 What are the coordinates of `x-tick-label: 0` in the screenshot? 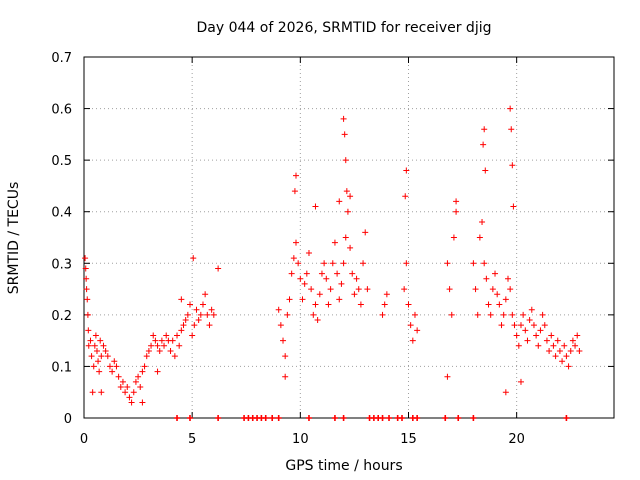 It's located at (84, 439).